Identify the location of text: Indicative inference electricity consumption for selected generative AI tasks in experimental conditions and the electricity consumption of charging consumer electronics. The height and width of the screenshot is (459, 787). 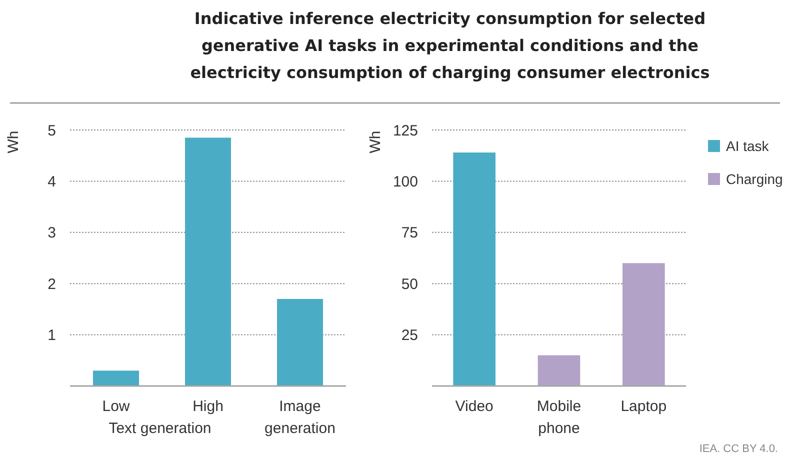
(450, 45).